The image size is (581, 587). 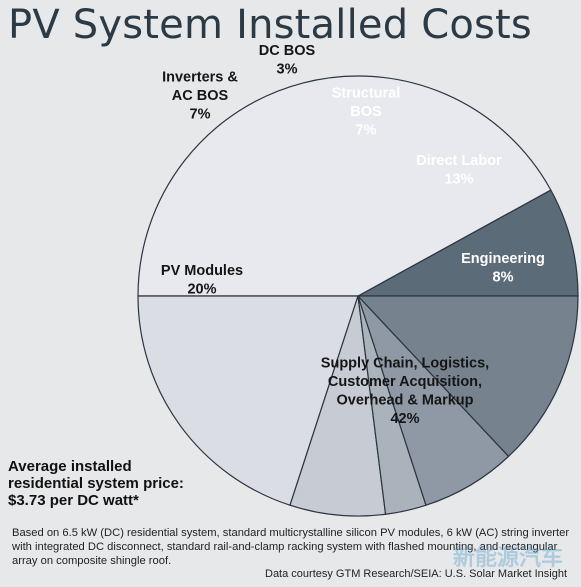 I want to click on slice-label-line: 13%, so click(x=458, y=179).